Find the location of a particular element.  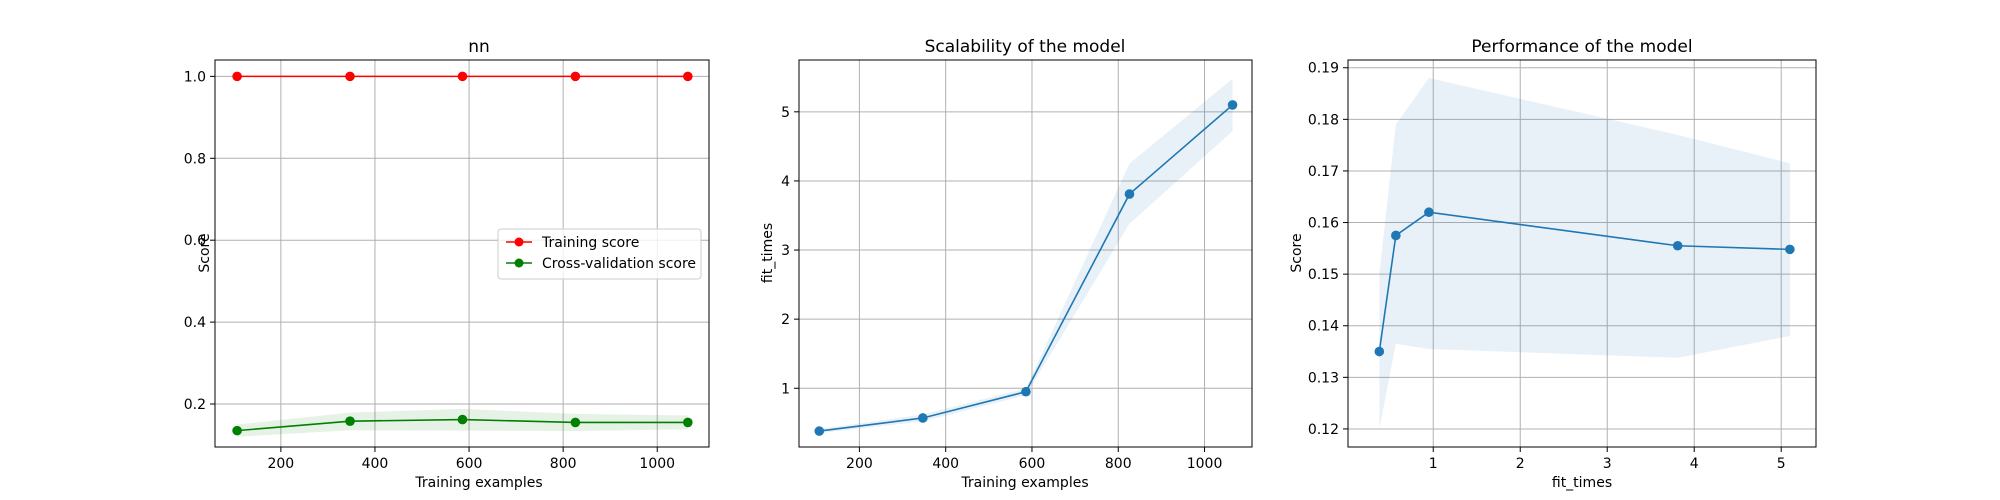

y-tick-label: 0.17 is located at coordinates (1323, 172).